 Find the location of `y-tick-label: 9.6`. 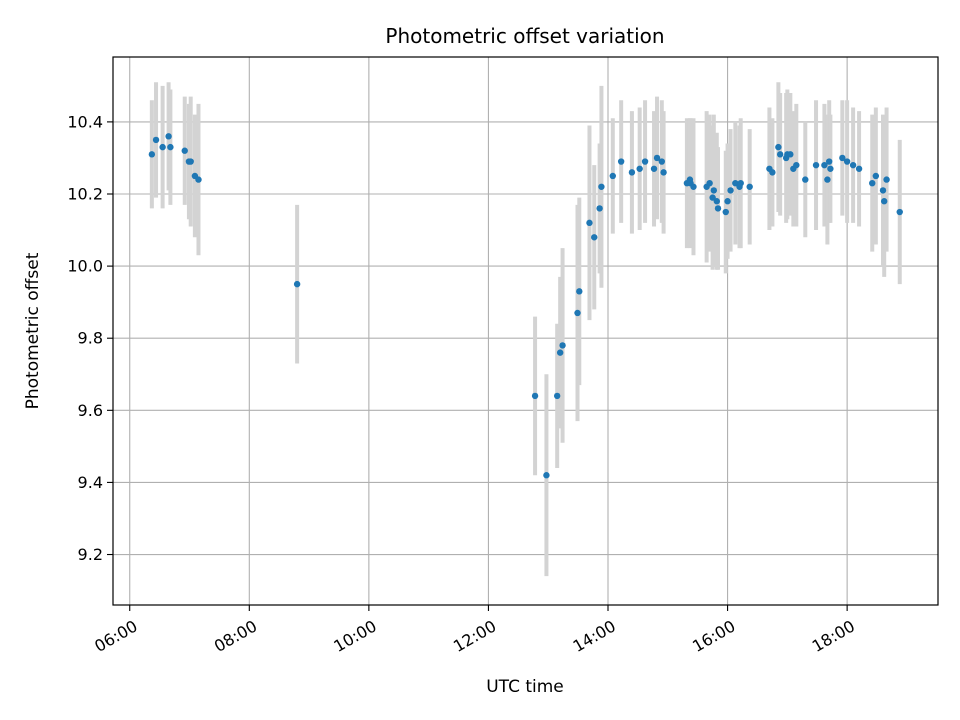

y-tick-label: 9.6 is located at coordinates (90, 410).